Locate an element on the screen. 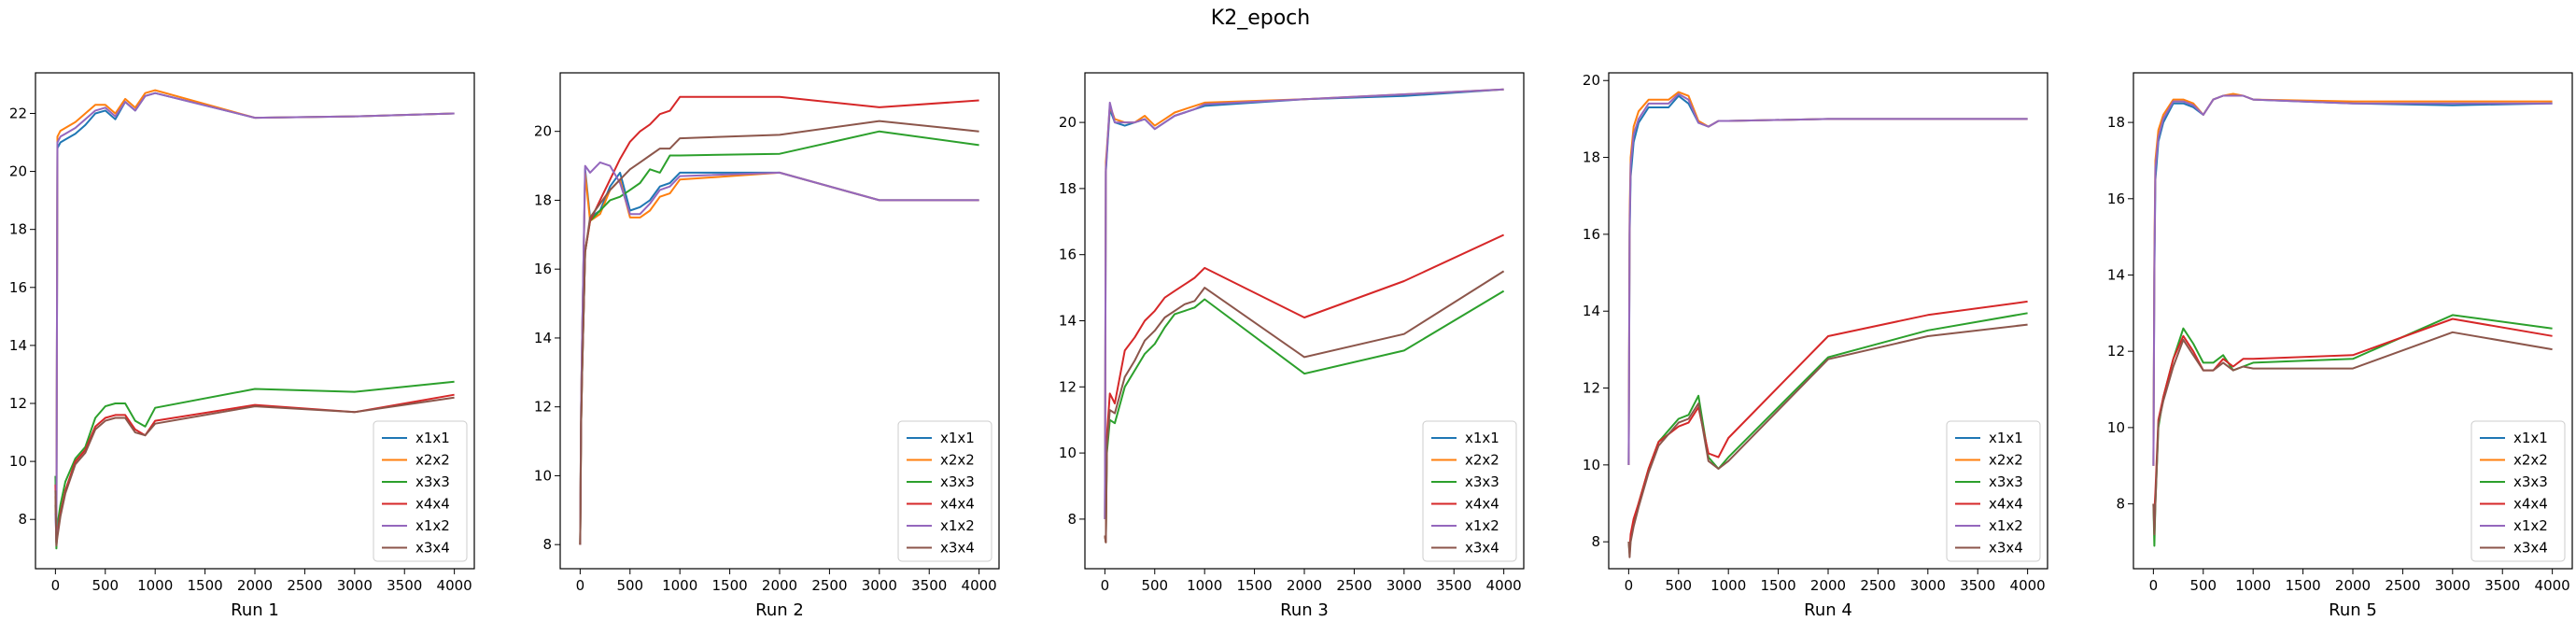 The image size is (2576, 621). x-axis-label: Run 2 is located at coordinates (780, 610).